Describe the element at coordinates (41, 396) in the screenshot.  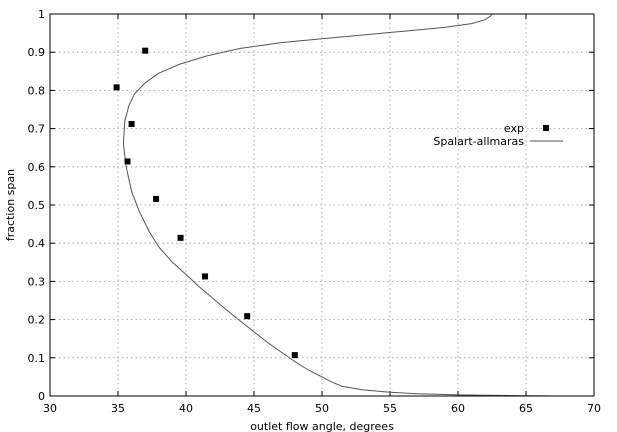
I see `y-tick-label: 0` at that location.